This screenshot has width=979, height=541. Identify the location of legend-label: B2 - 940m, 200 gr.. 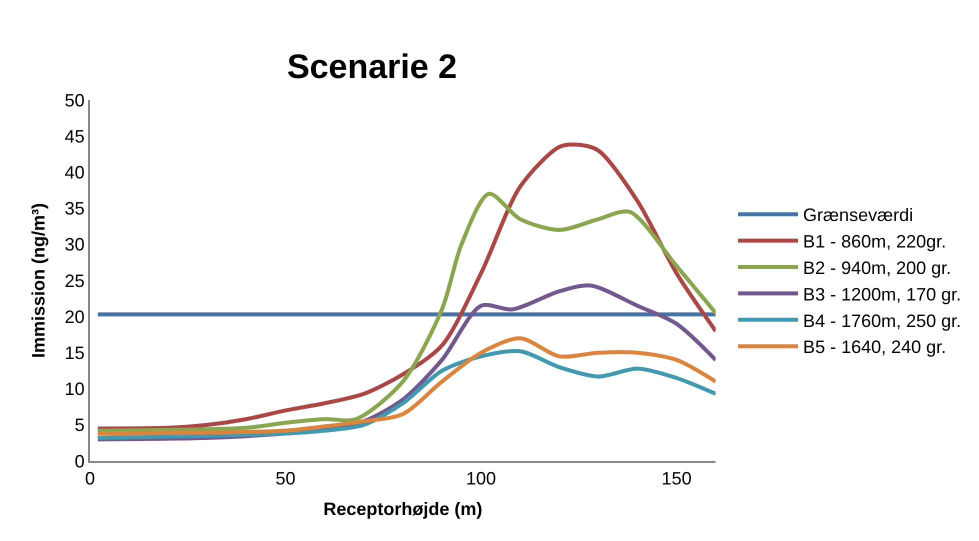
(877, 268).